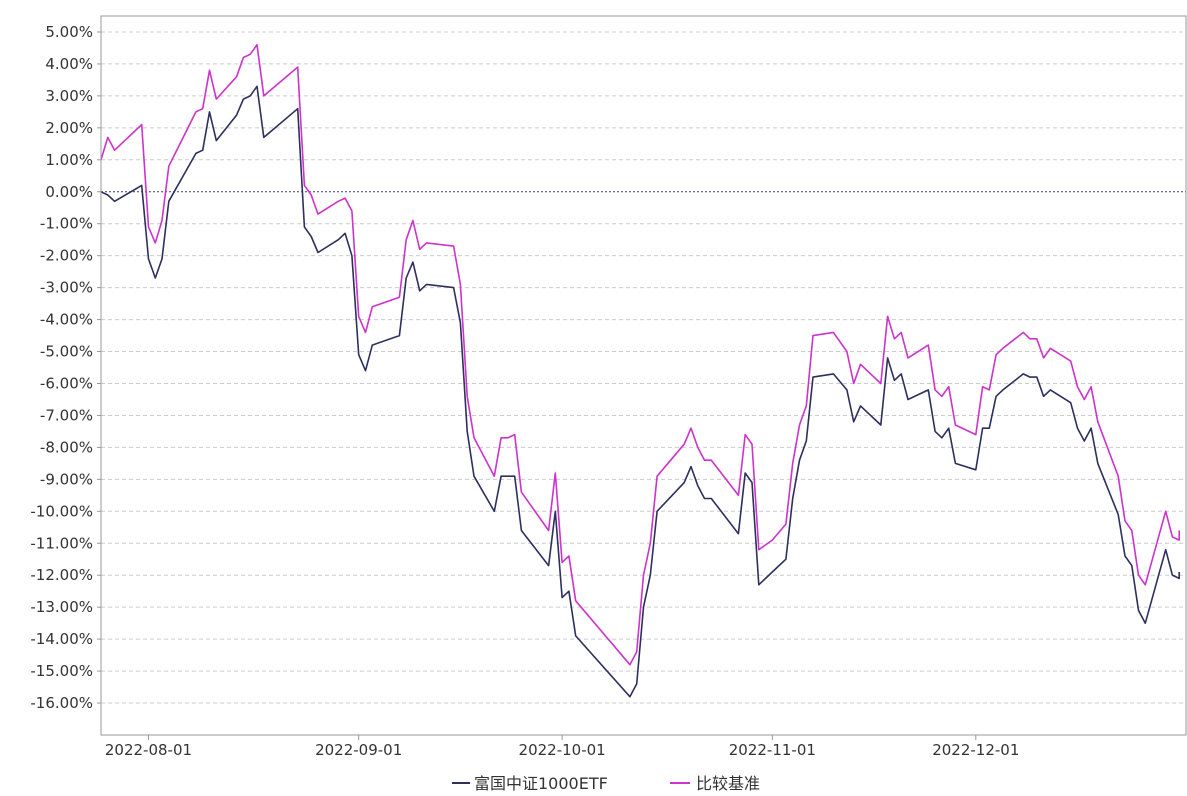 The image size is (1187, 796). Describe the element at coordinates (728, 783) in the screenshot. I see `legend-label-benchmark: 比较基准` at that location.